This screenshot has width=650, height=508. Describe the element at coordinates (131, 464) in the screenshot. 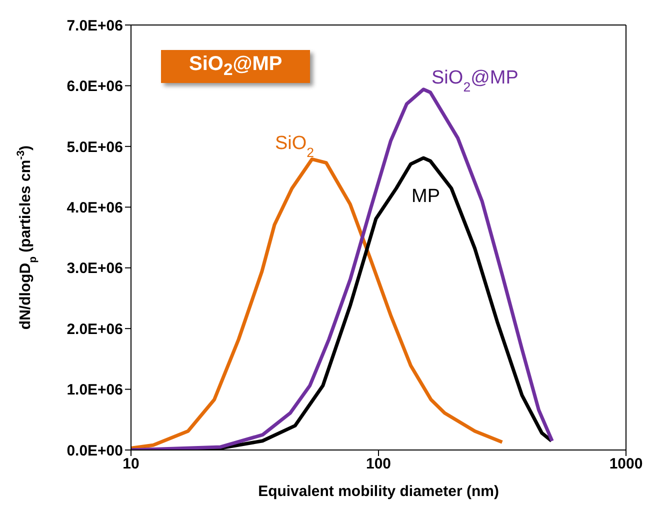

I see `x-tick-label: 10` at that location.